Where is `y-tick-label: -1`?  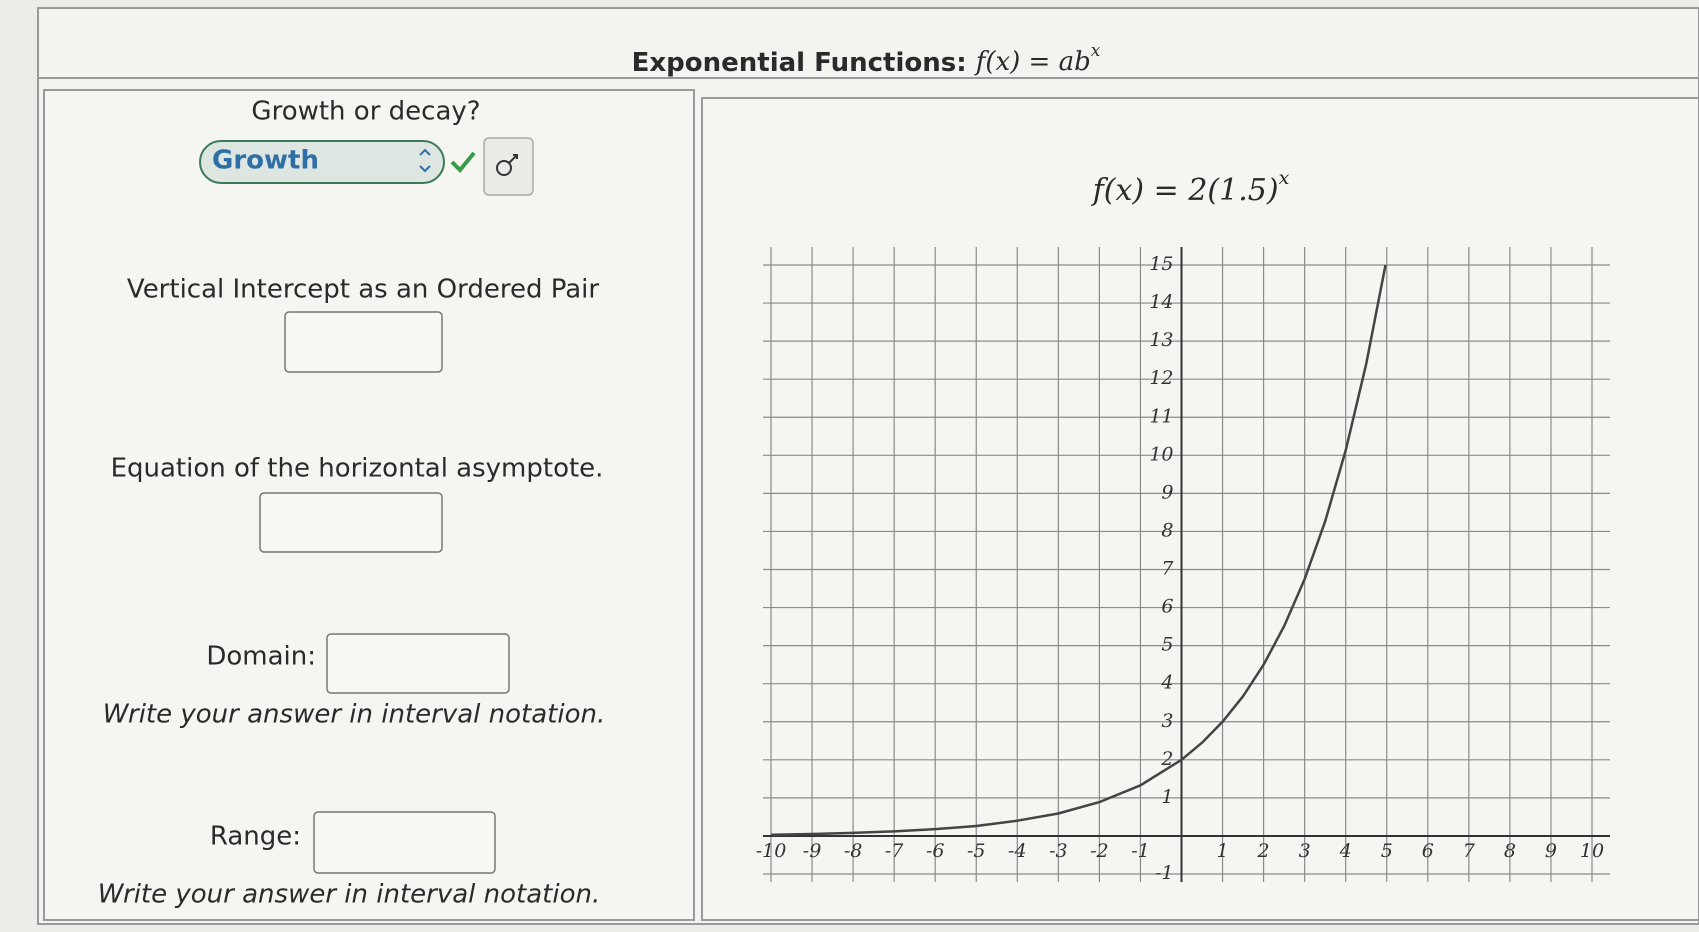
y-tick-label: -1 is located at coordinates (1164, 873).